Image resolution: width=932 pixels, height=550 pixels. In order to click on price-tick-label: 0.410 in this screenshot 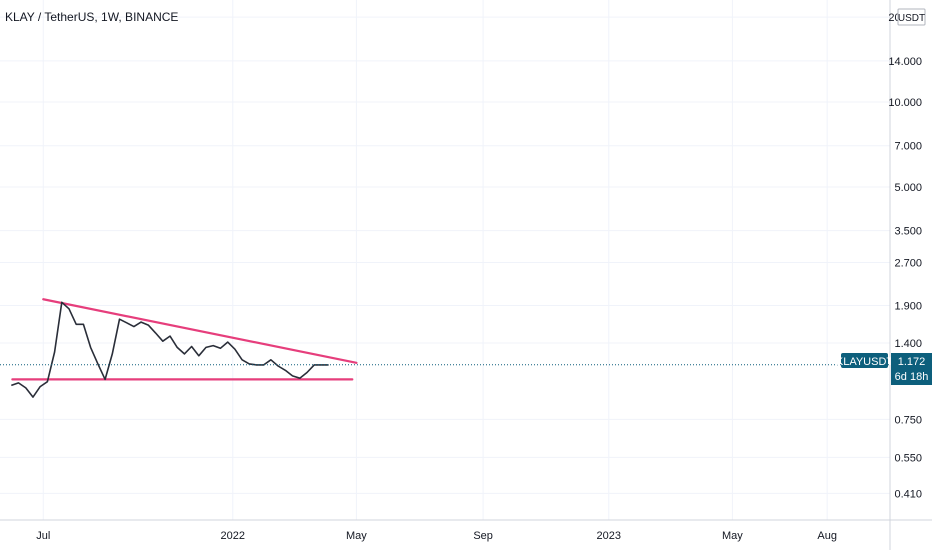, I will do `click(908, 494)`.